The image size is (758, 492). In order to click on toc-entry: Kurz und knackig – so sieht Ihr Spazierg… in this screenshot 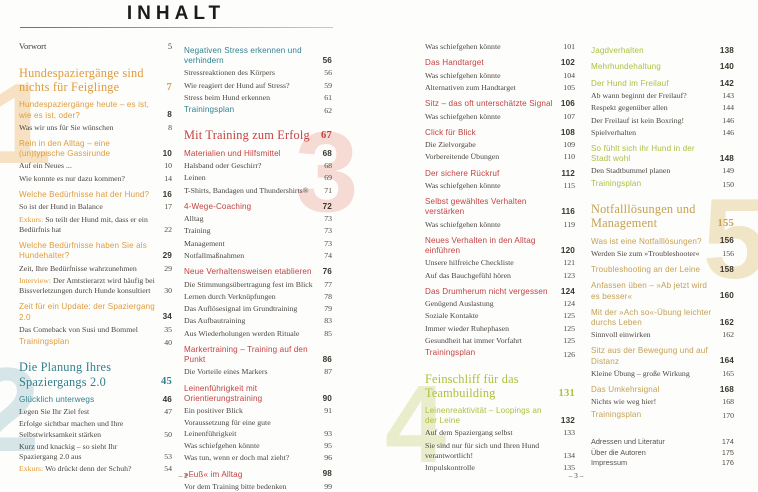, I will do `click(95, 452)`.